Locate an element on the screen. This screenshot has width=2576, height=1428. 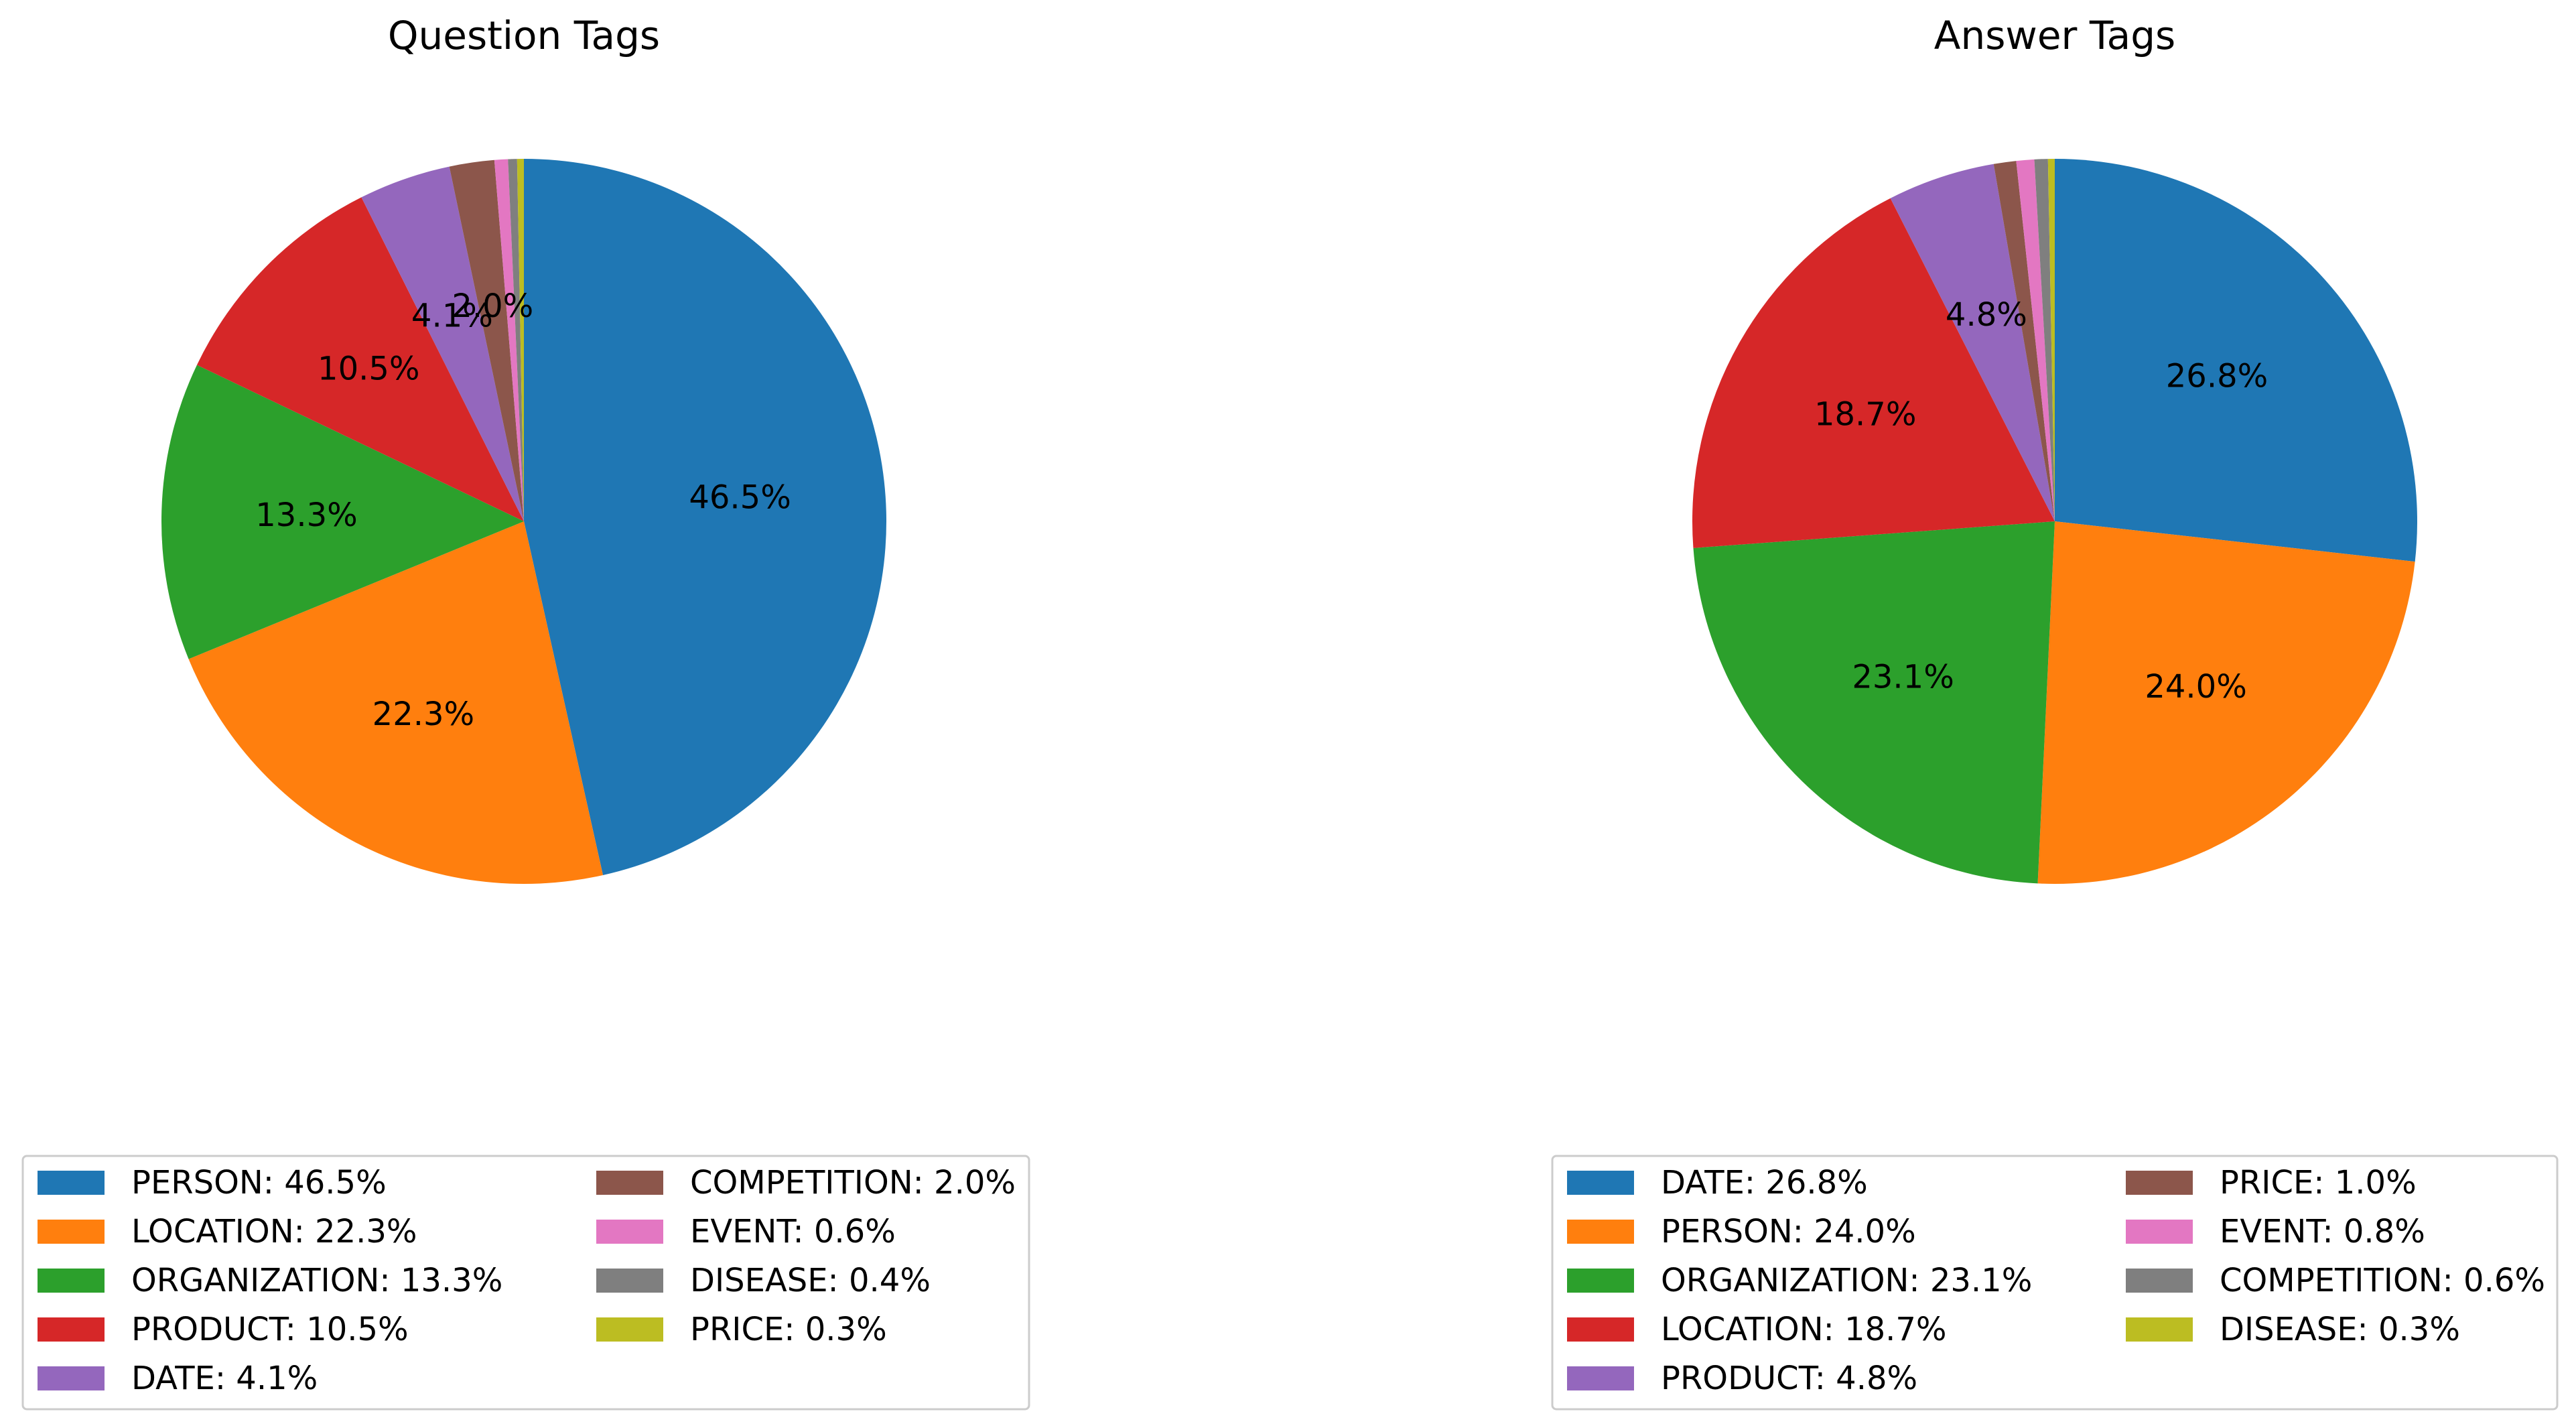
question-tags-legend-entry-date: DATE: 4.1% is located at coordinates (225, 1378).